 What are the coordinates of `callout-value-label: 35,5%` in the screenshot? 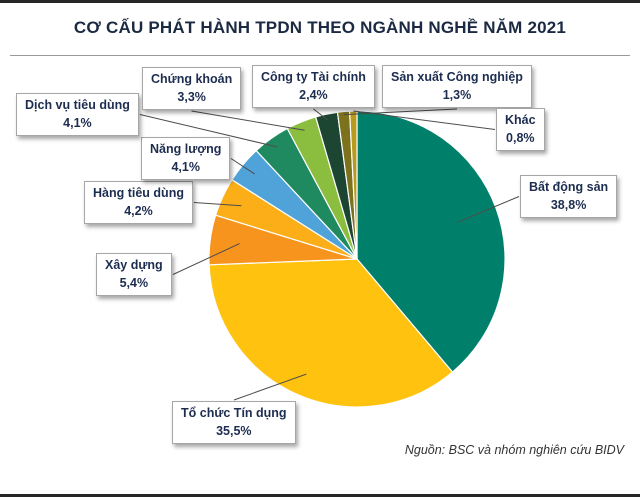 It's located at (234, 431).